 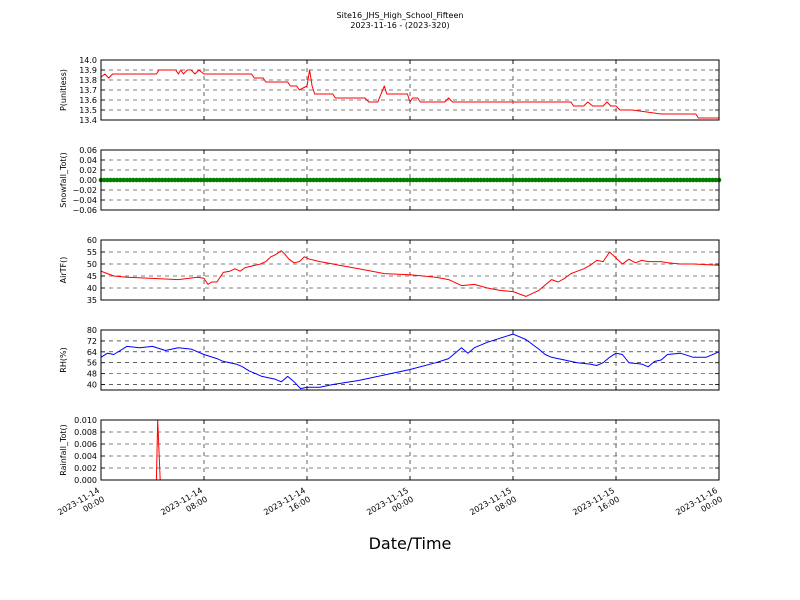 I want to click on x-tick-label: 2023-11-1408:00, so click(x=184, y=506).